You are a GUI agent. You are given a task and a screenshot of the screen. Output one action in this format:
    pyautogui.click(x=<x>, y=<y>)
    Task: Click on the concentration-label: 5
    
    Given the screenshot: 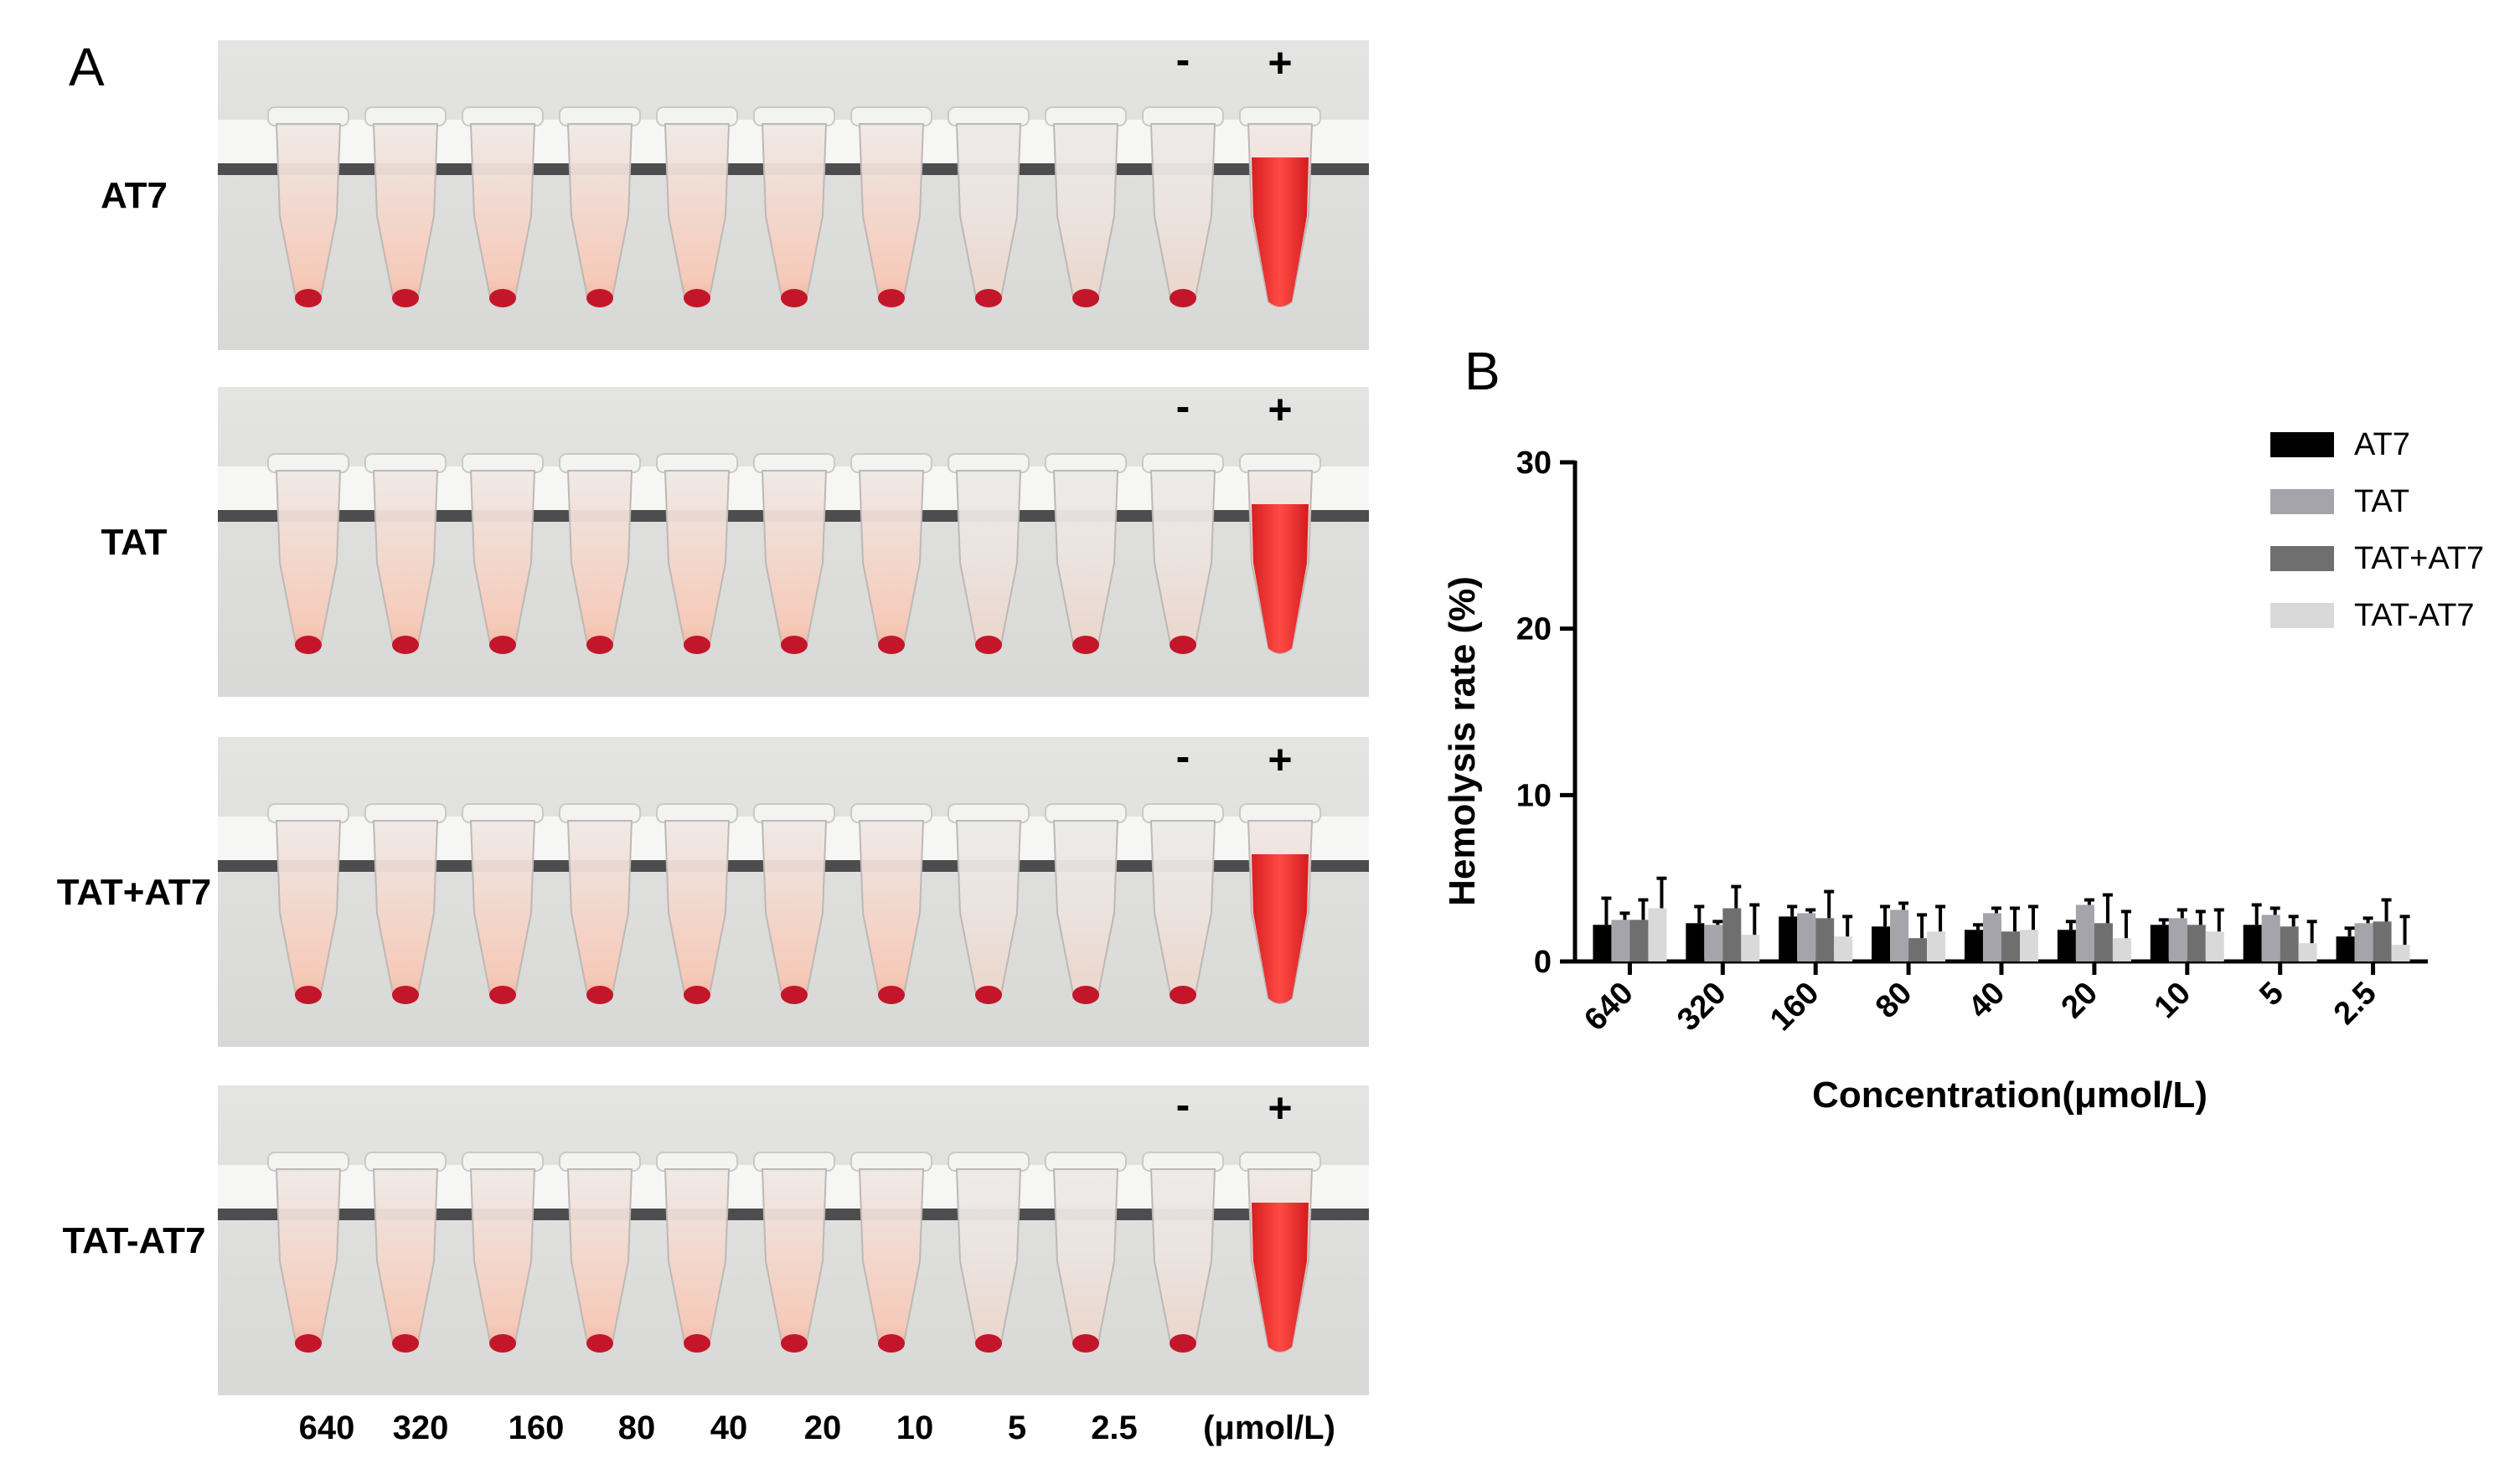 What is the action you would take?
    pyautogui.click(x=1017, y=1428)
    